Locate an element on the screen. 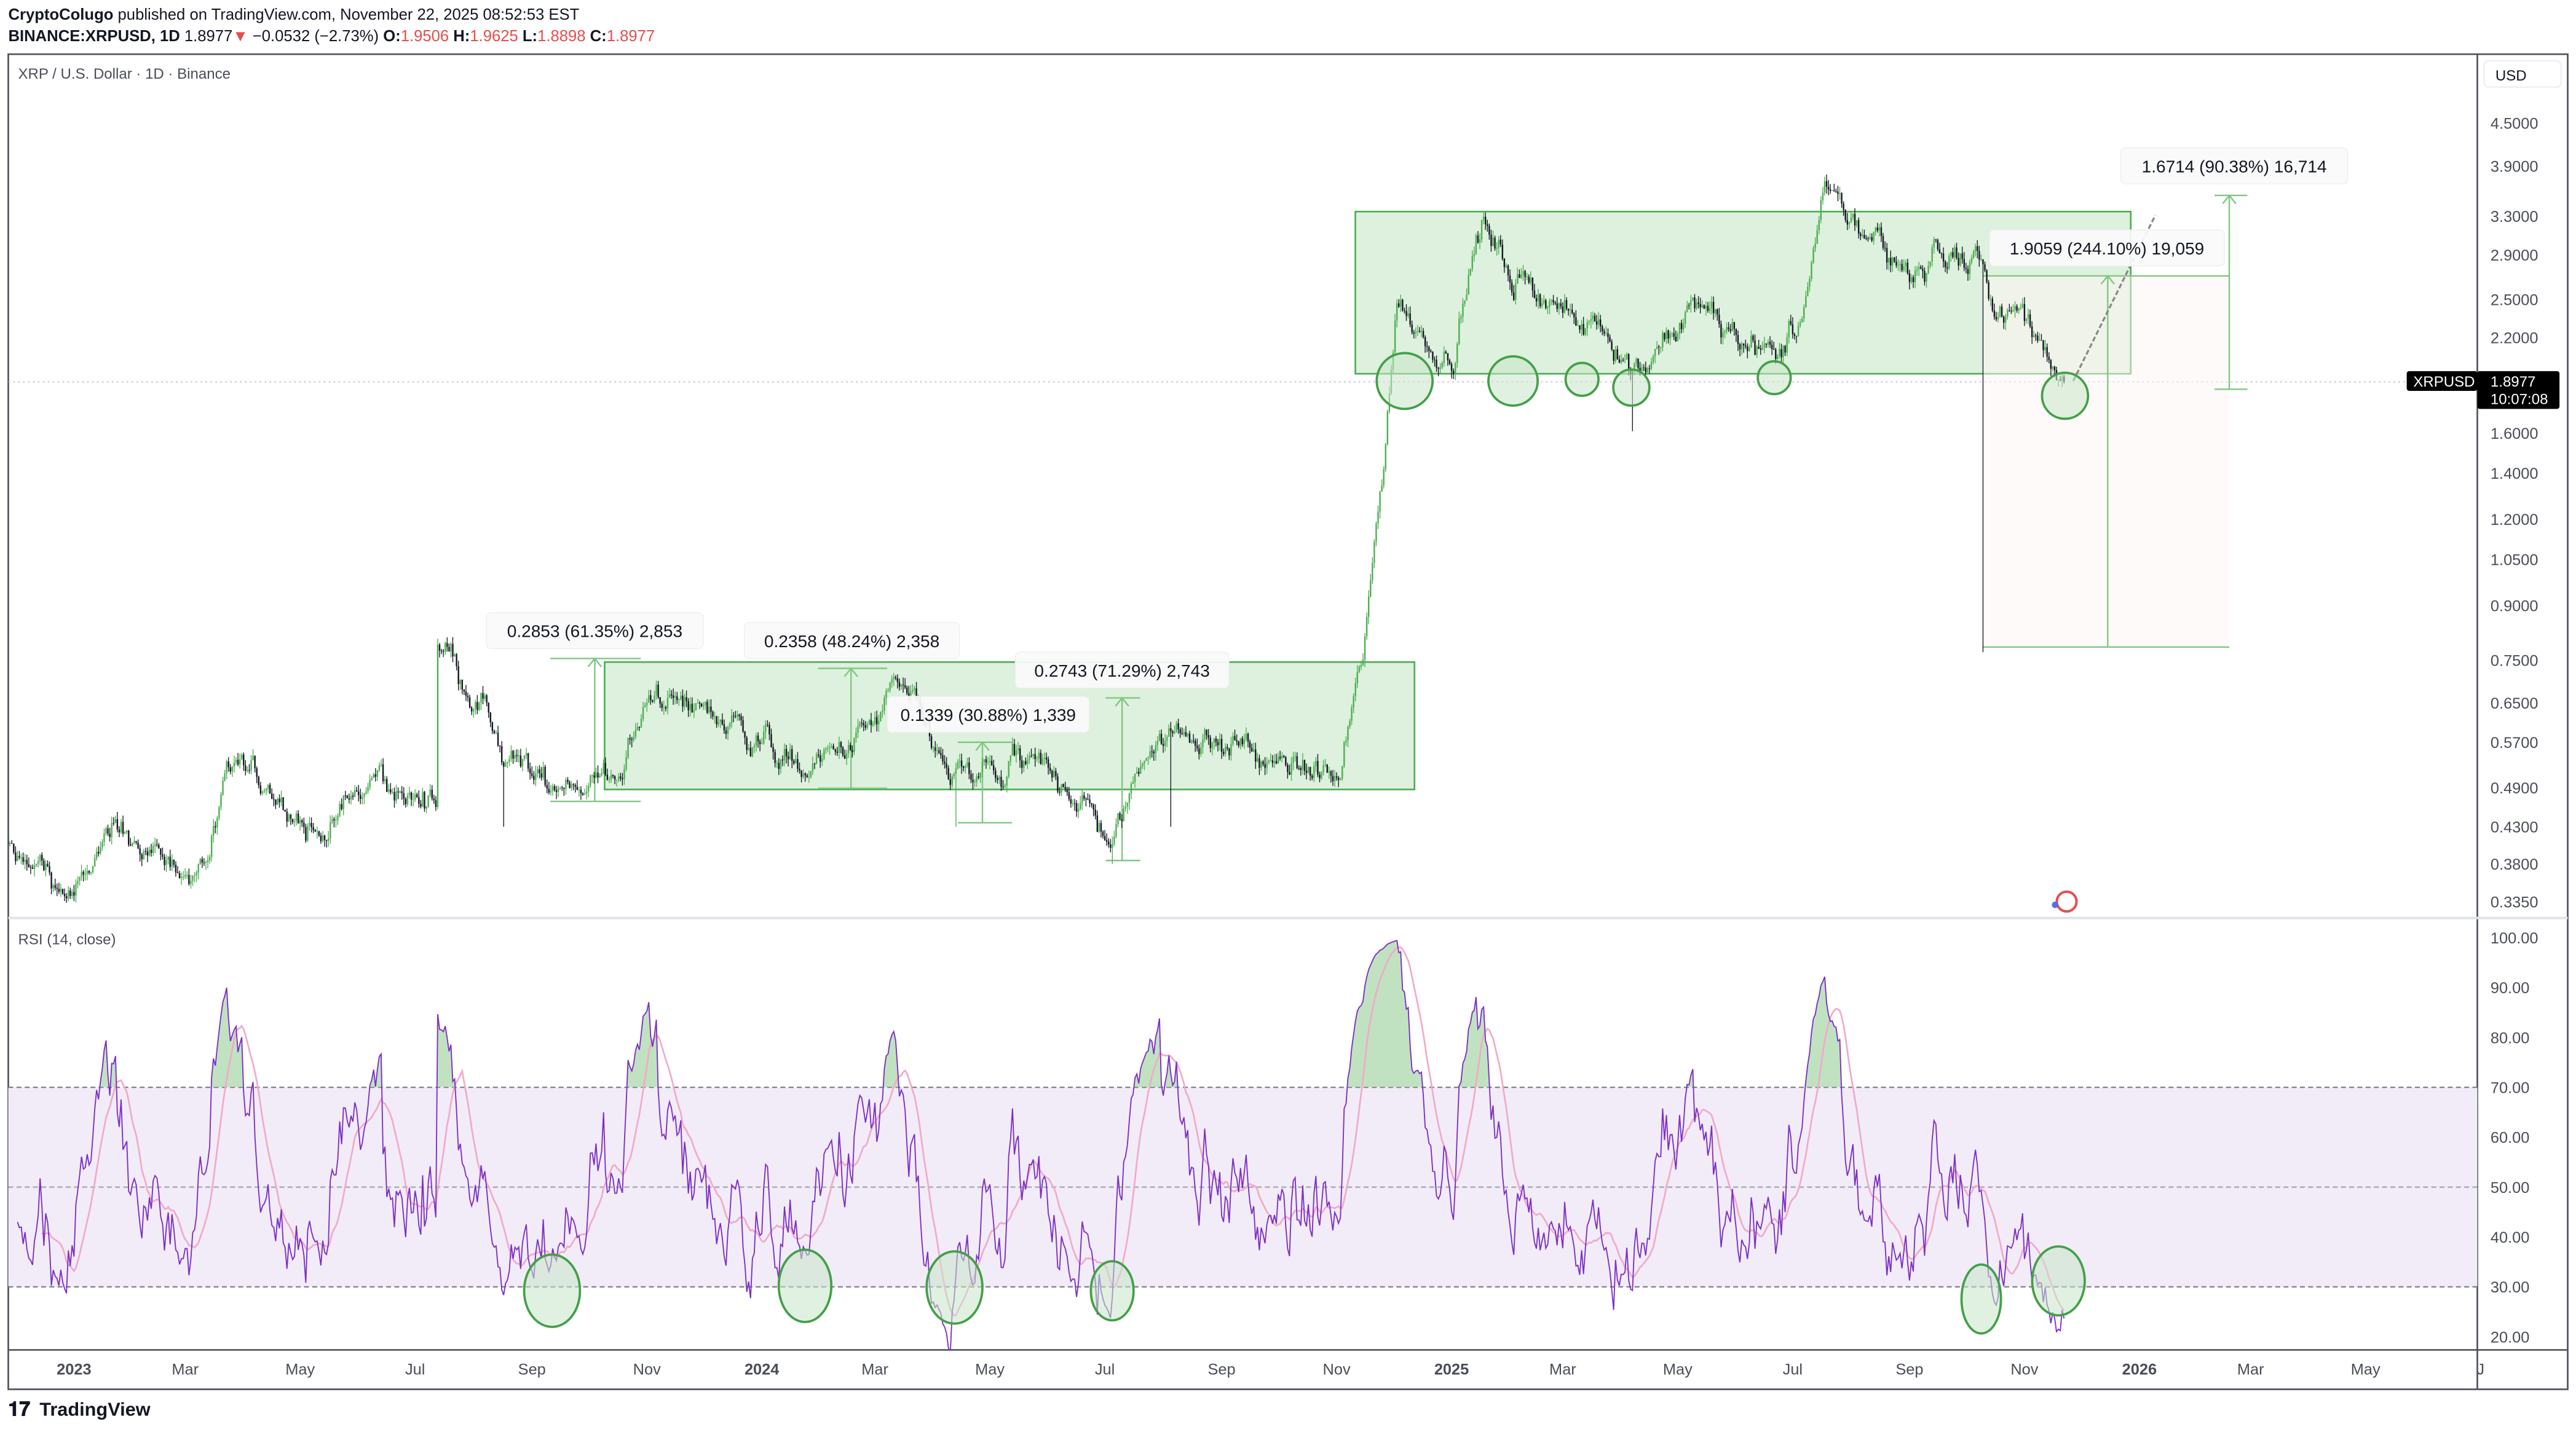 The image size is (2576, 1432). projection-path is located at coordinates (2114, 298).